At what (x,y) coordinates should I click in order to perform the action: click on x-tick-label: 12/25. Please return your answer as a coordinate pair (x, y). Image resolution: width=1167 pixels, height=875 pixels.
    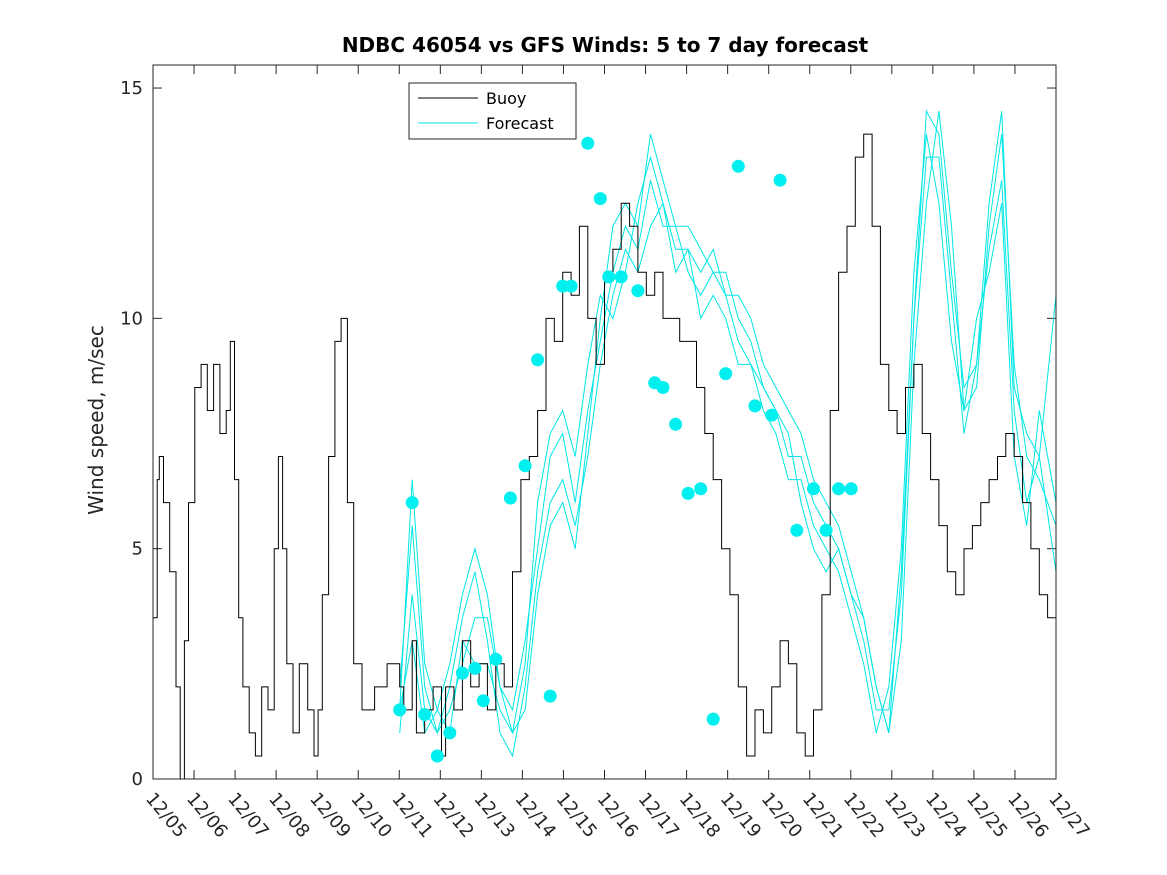
    Looking at the image, I should click on (986, 815).